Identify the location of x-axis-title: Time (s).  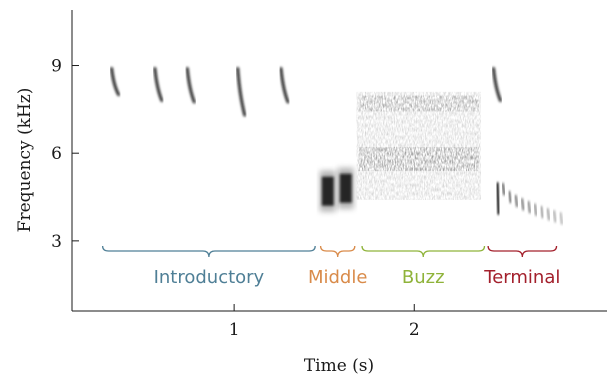
(339, 366).